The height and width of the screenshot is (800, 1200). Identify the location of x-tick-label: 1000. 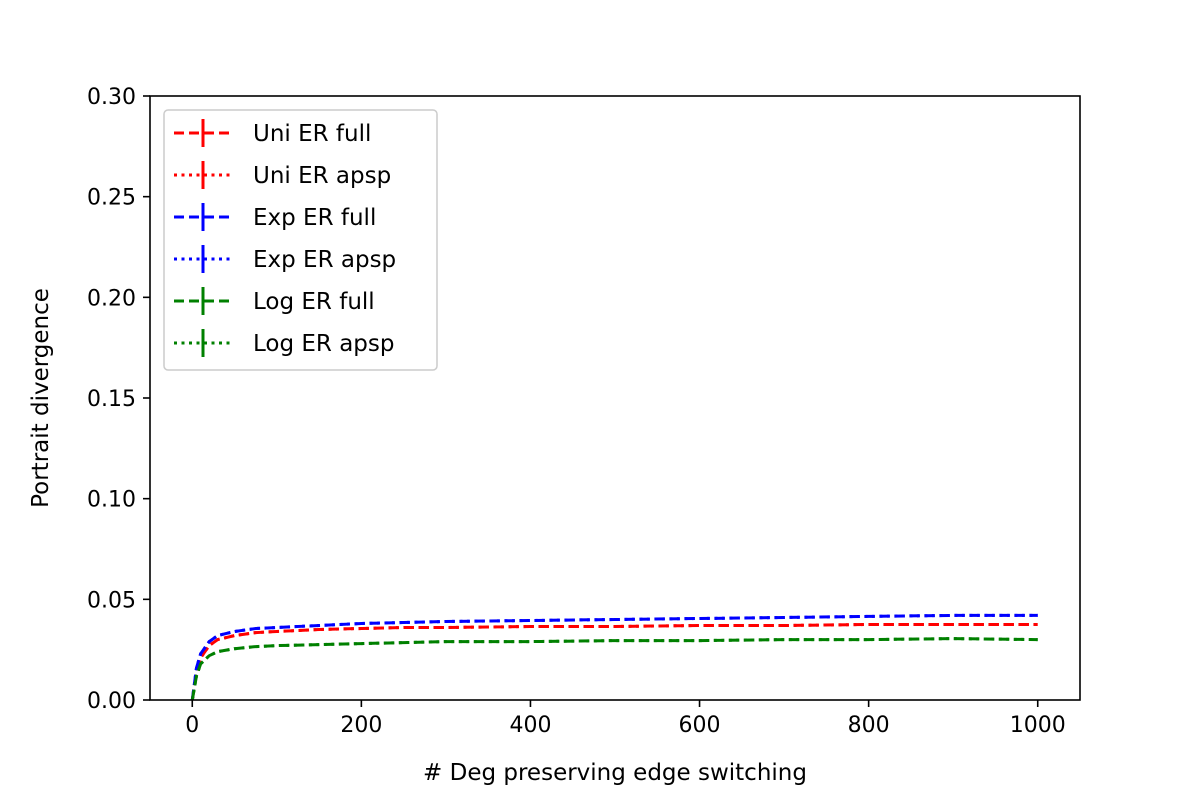
(1038, 725).